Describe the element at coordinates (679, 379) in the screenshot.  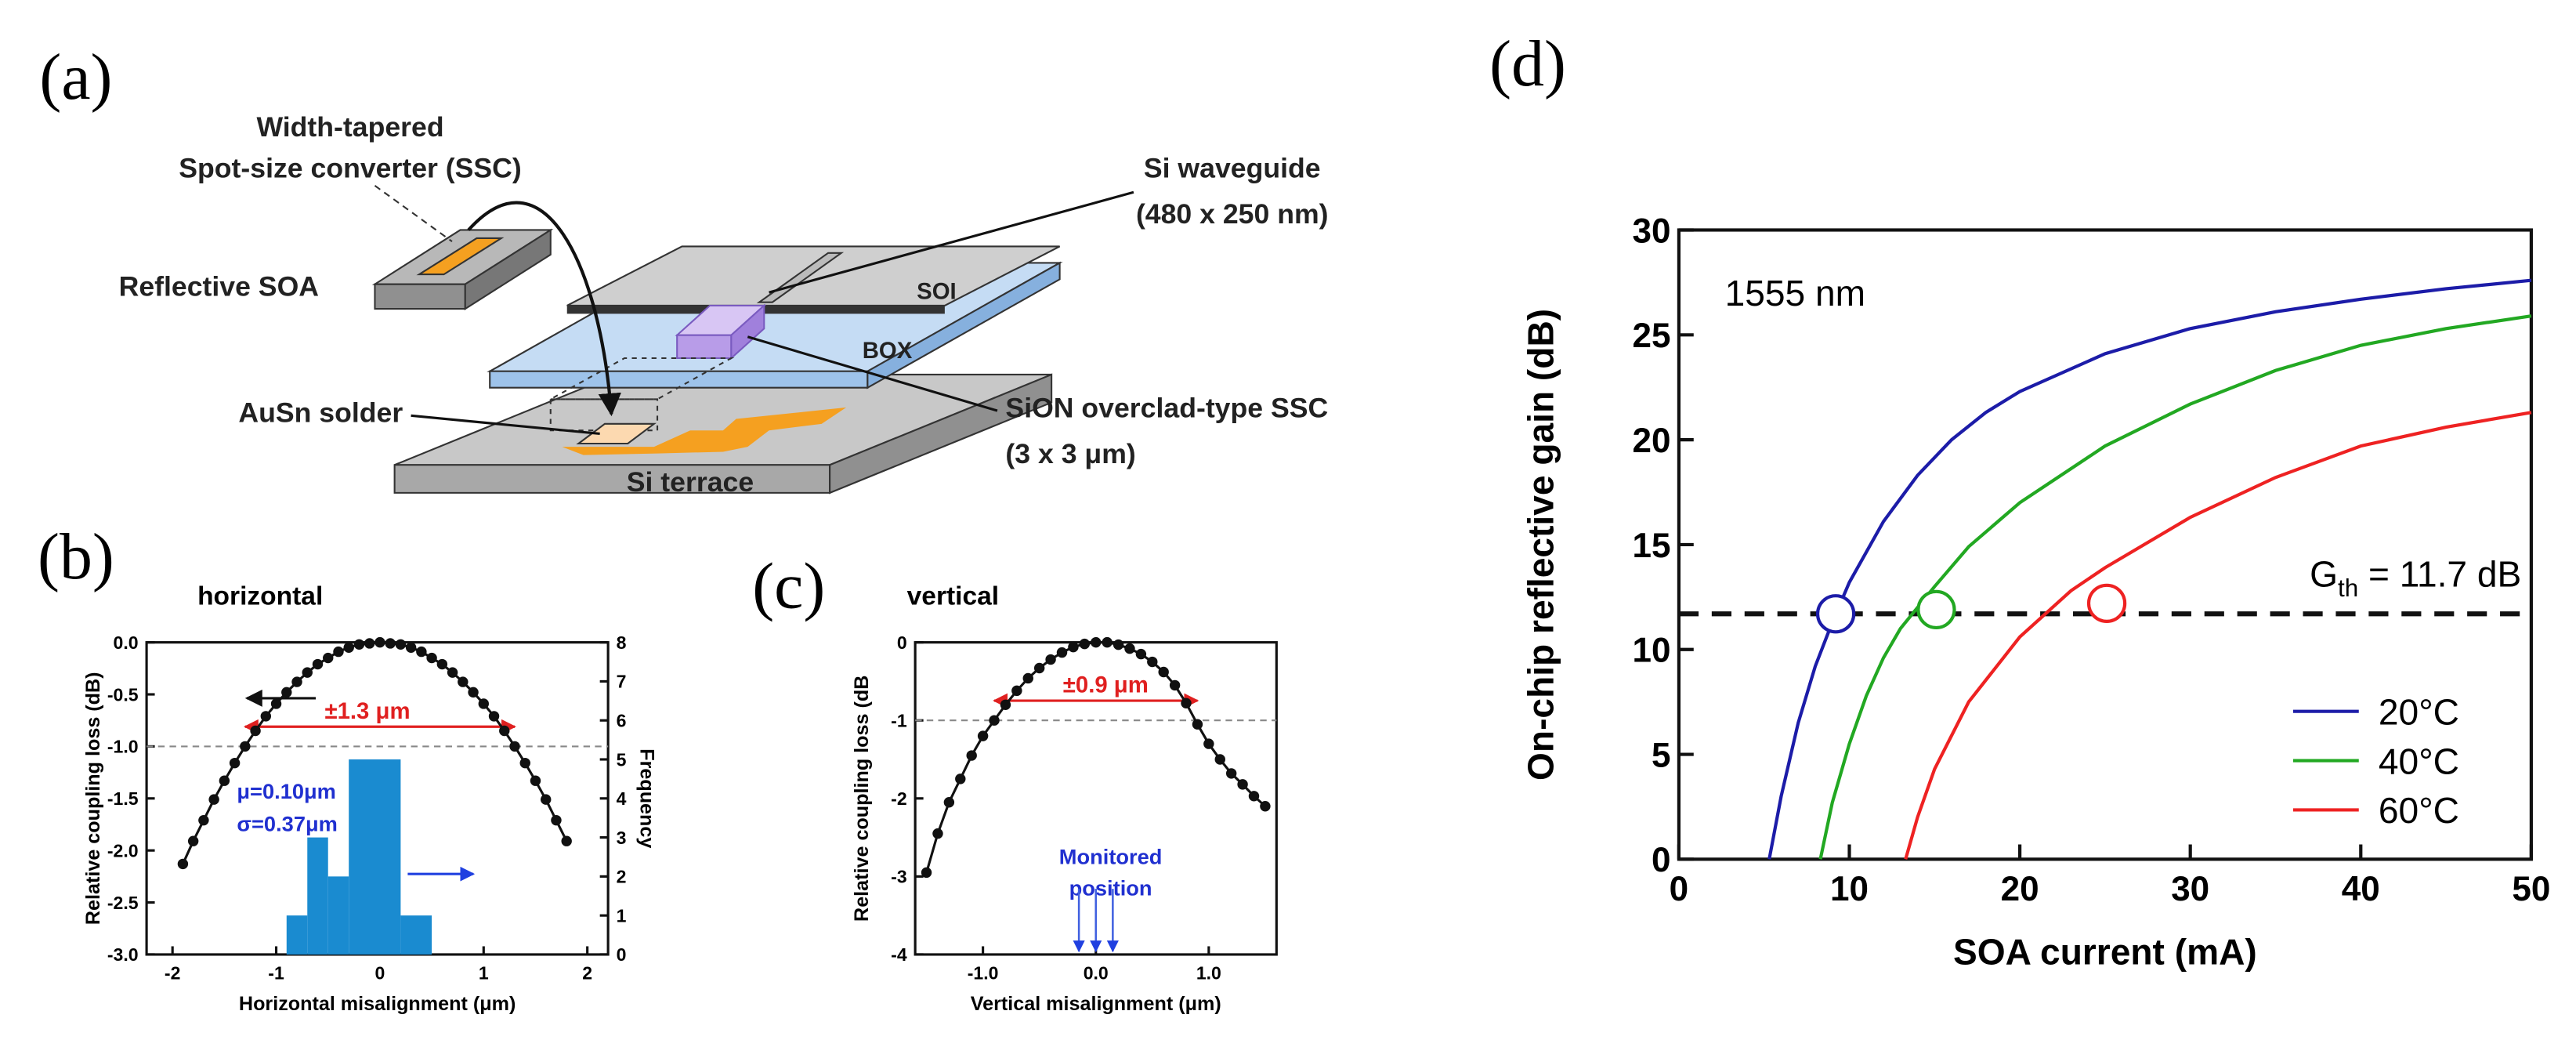
I see `box-front` at that location.